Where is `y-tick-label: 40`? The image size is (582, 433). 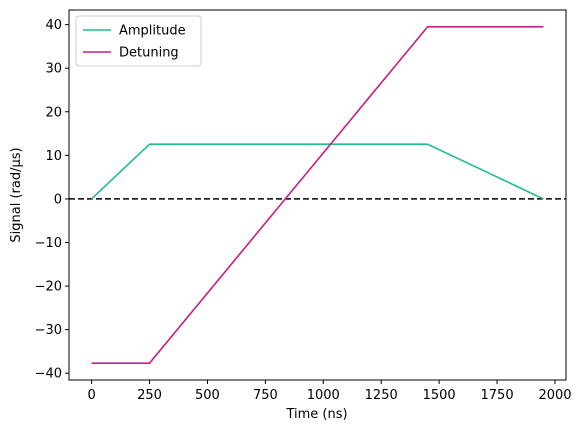
y-tick-label: 40 is located at coordinates (53, 25).